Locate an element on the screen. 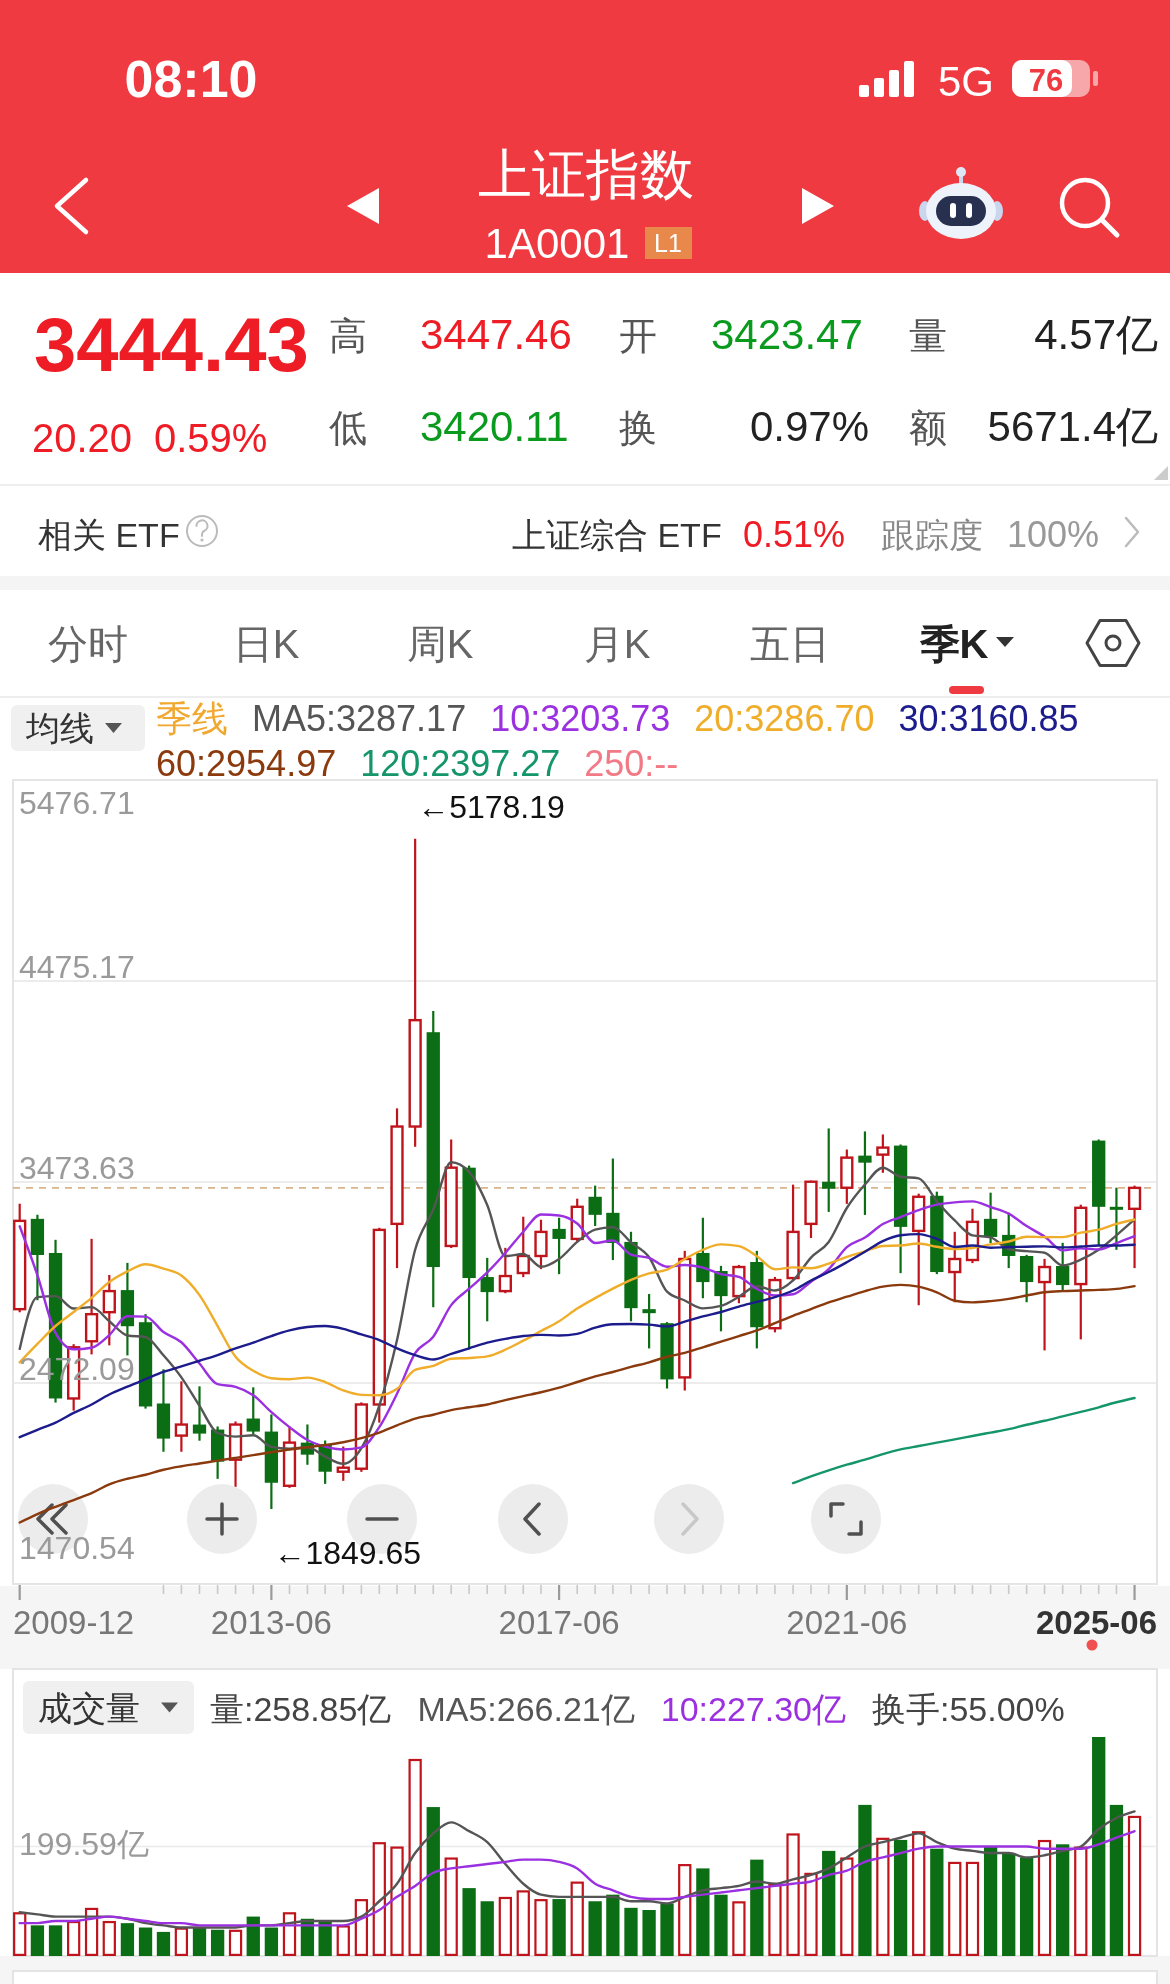  x-tick-label: 2021-06 is located at coordinates (847, 1622).